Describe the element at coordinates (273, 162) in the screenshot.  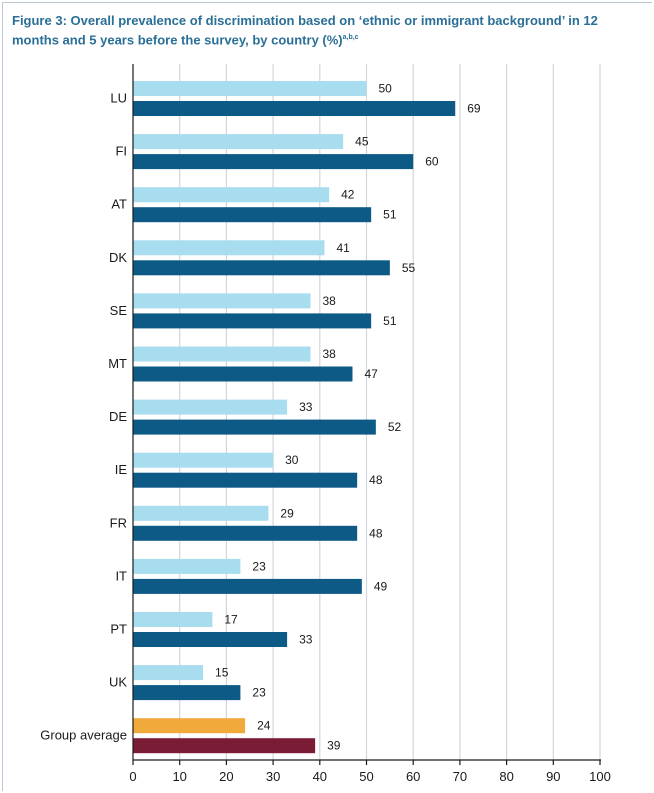
I see `bar-fi-5y` at that location.